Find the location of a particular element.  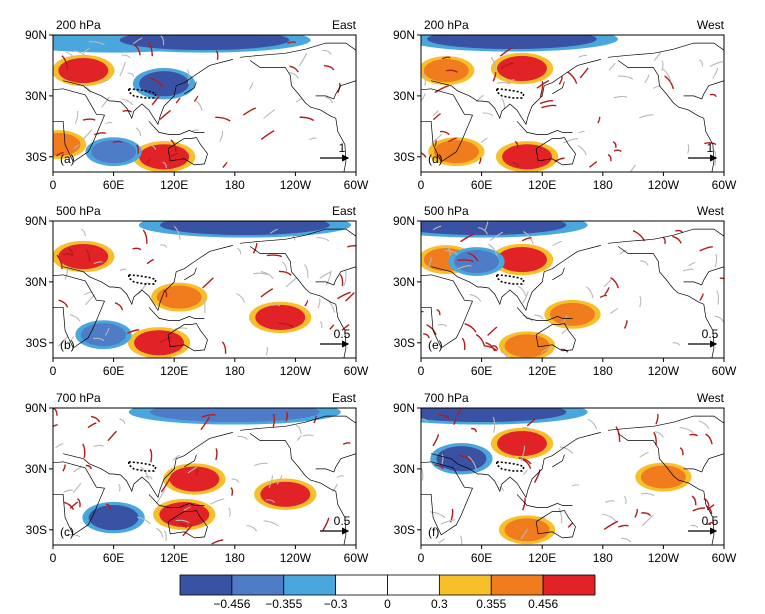

x-tick-label: 180 is located at coordinates (235, 371).